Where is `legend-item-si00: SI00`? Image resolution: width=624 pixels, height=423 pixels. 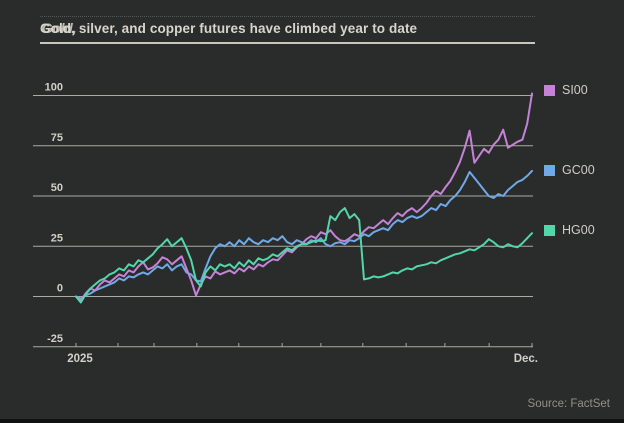 legend-item-si00: SI00 is located at coordinates (566, 90).